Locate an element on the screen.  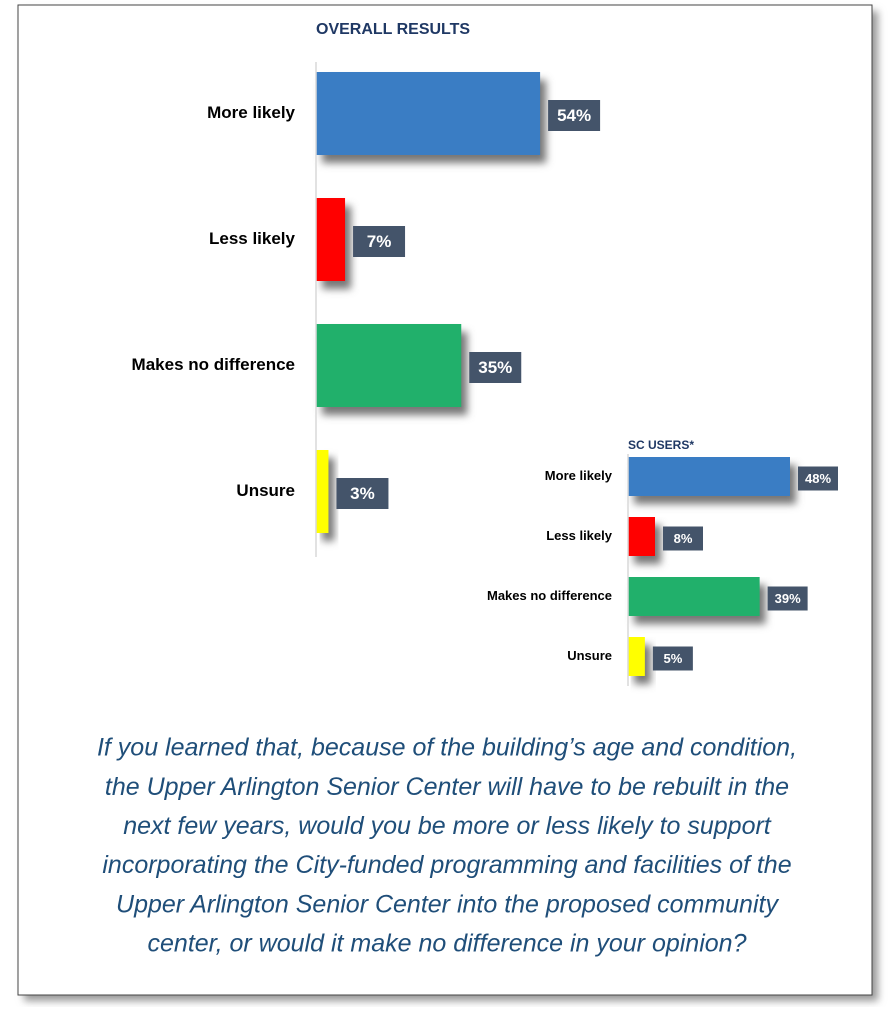
value-label: 35% is located at coordinates (495, 367).